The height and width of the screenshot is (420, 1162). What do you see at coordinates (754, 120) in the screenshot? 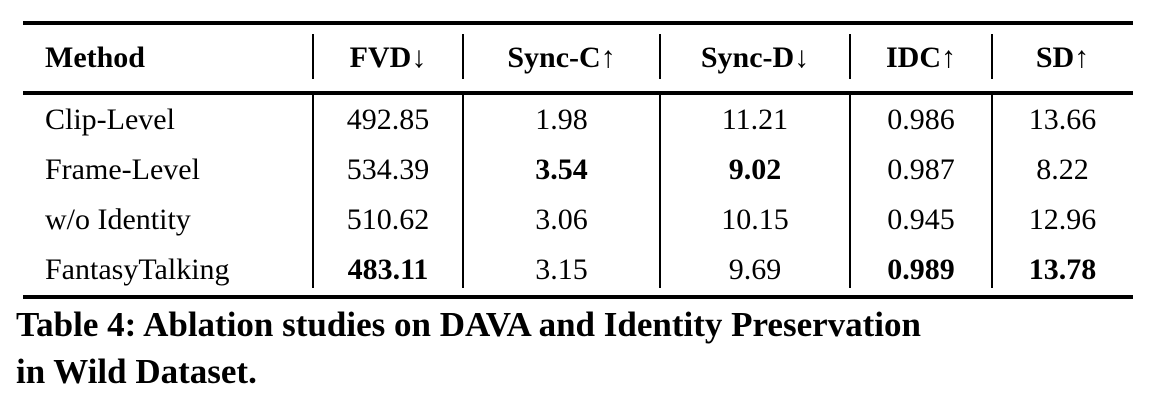
I see `cell-sync-d: 11.21` at bounding box center [754, 120].